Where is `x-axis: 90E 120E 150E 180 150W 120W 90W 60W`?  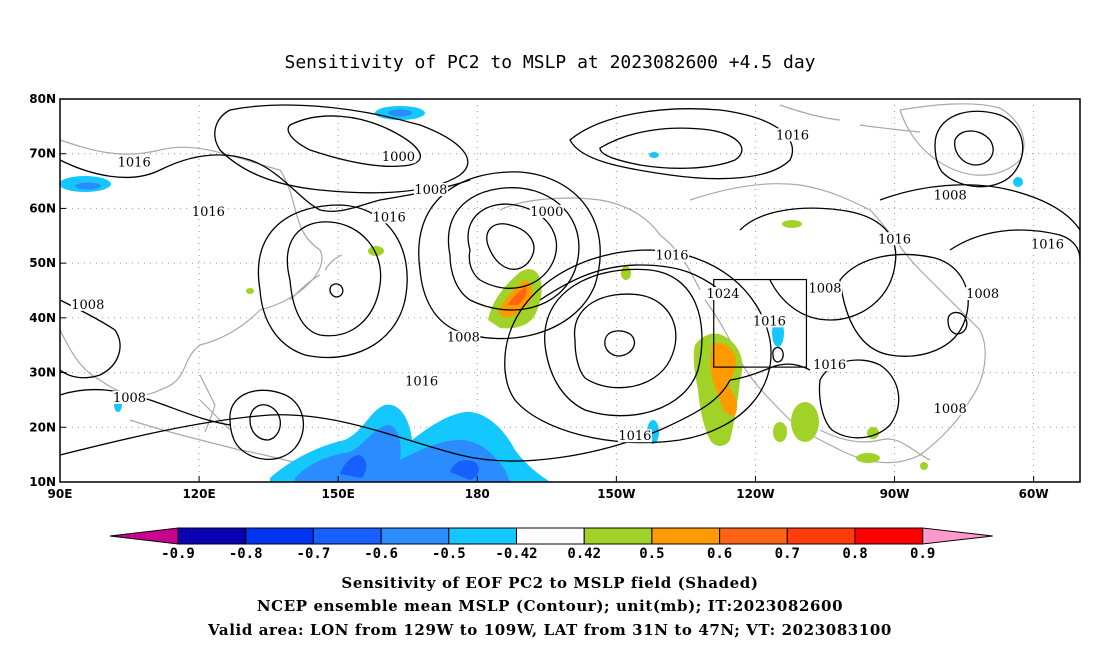
x-axis: 90E 120E 150E 180 150W 120W 90W 60W is located at coordinates (548, 488).